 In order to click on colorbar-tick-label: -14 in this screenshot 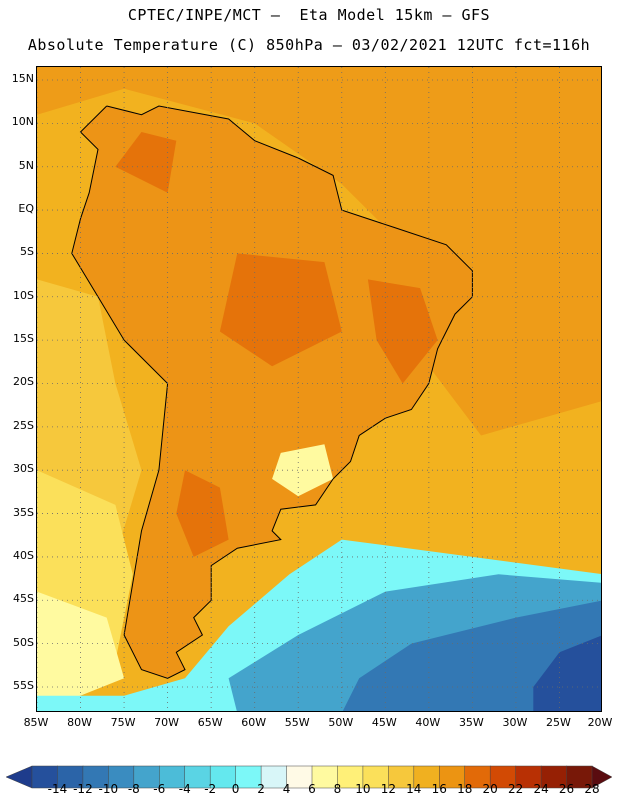, I will do `click(57, 789)`.